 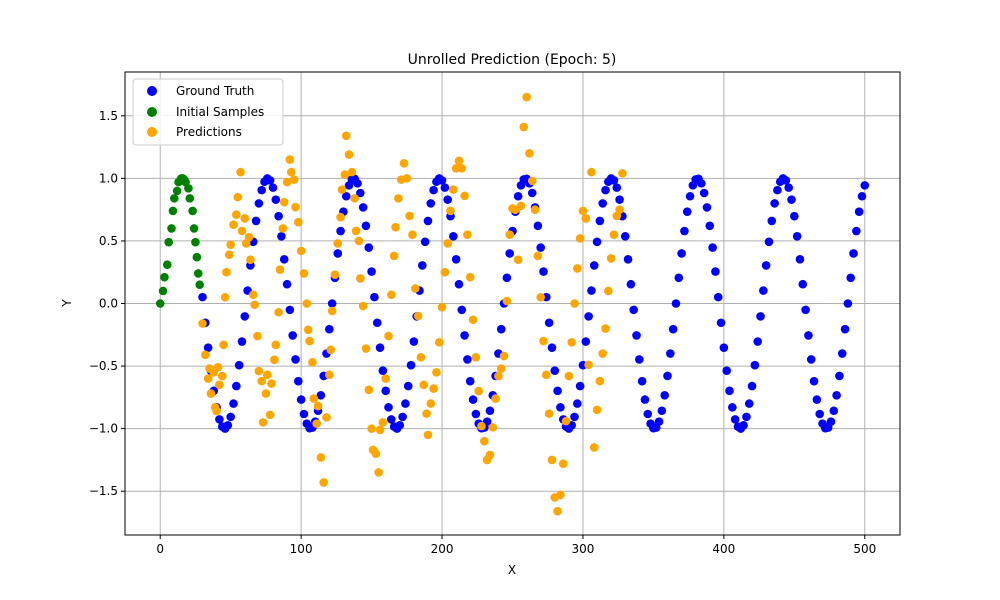 I want to click on x-tick-label: 400, so click(x=723, y=549).